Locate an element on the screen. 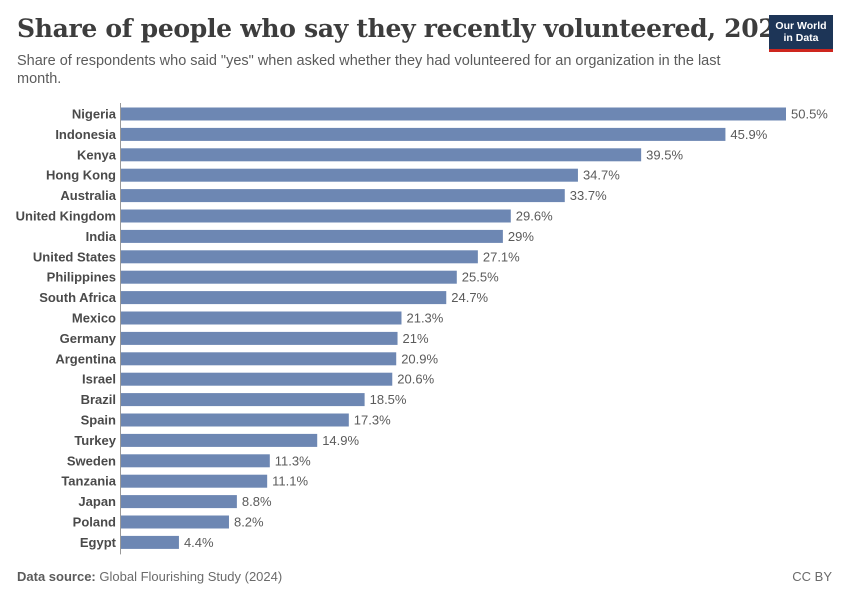  owid-logo: Our World in Data is located at coordinates (801, 33).